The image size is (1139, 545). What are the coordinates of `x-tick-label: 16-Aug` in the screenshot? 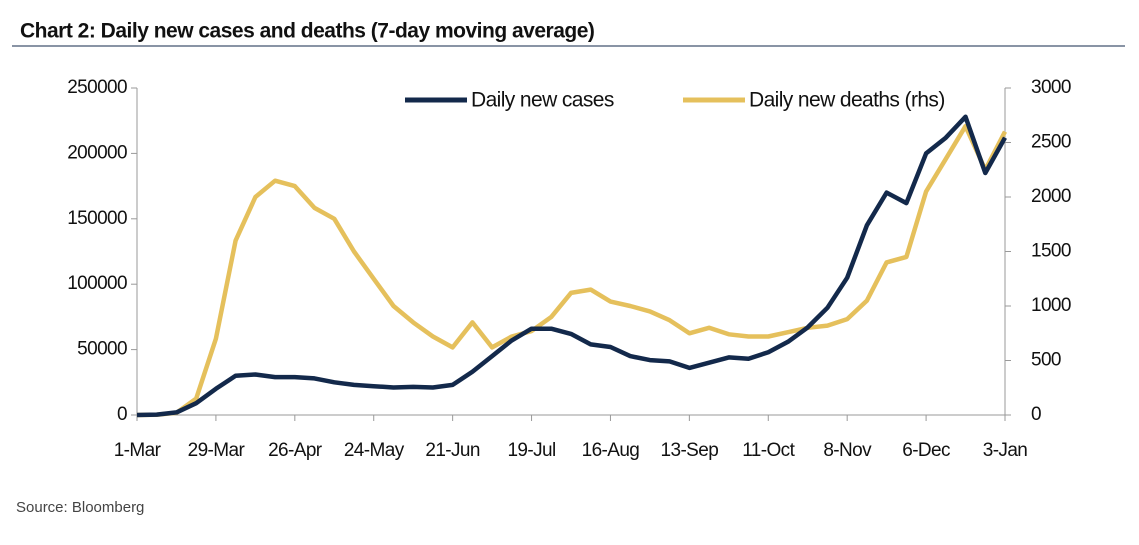 It's located at (611, 450).